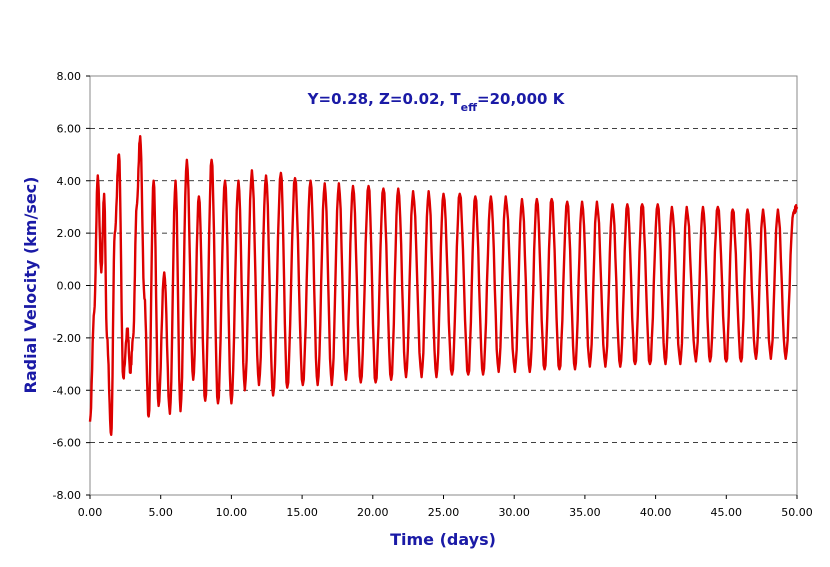 Image resolution: width=830 pixels, height=567 pixels. What do you see at coordinates (67, 443) in the screenshot?
I see `y-tick-label: -6.00` at bounding box center [67, 443].